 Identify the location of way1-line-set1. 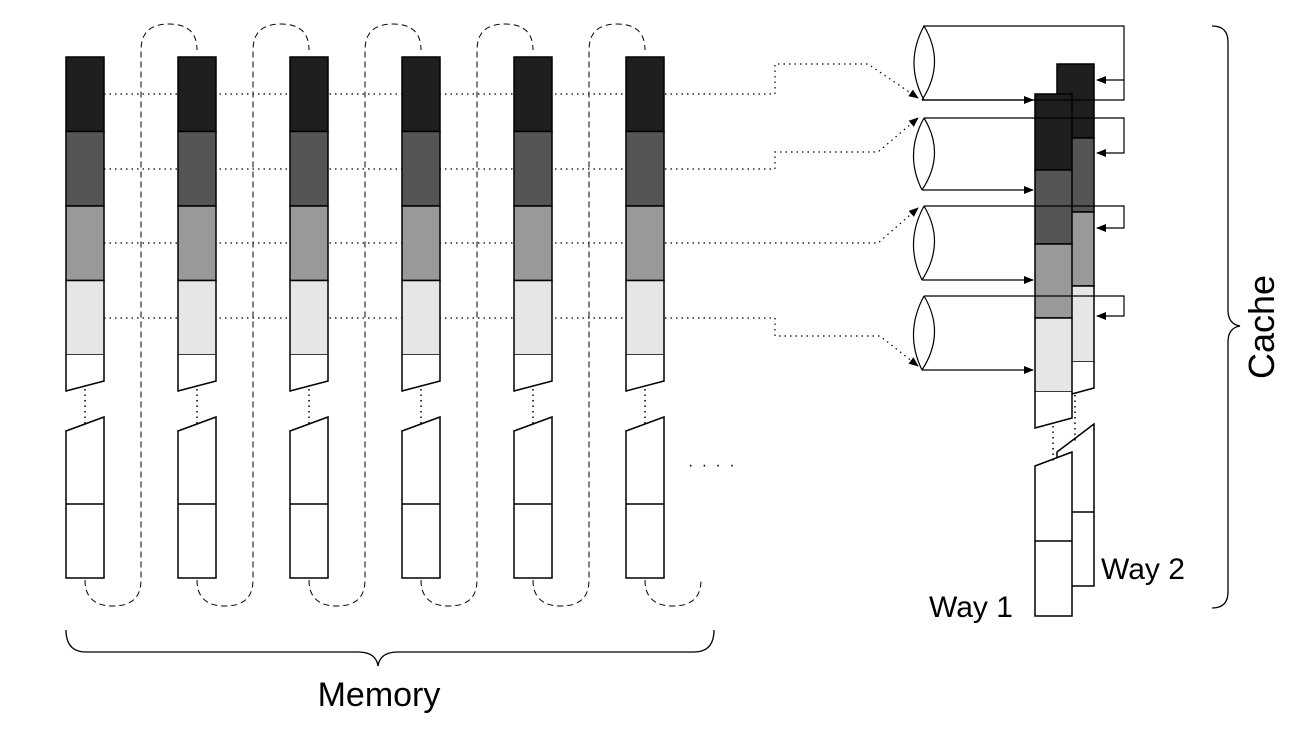
(1053, 207).